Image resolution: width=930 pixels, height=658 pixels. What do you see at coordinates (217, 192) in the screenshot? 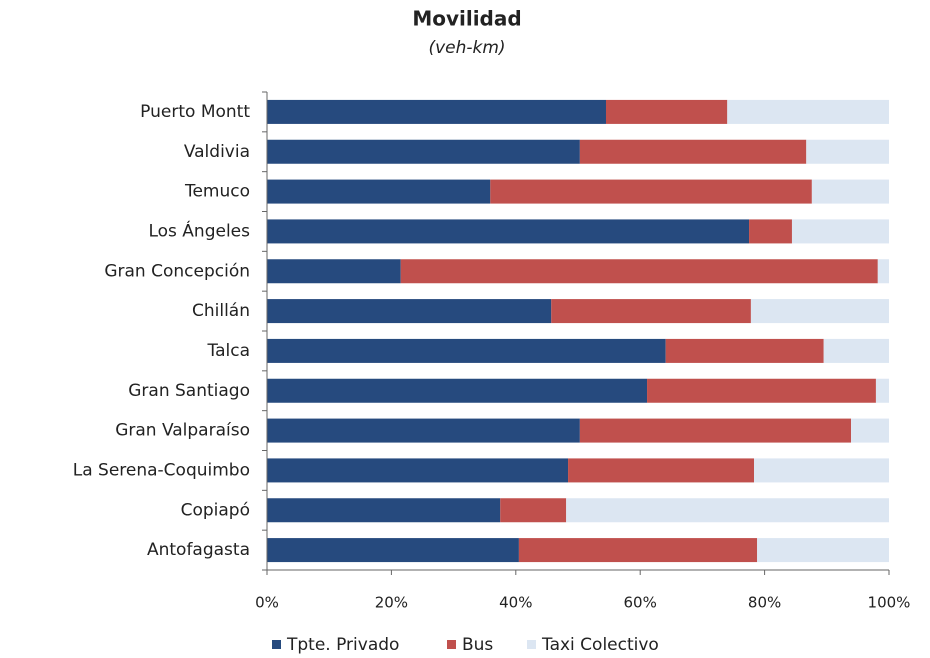
I see `y-tick-label: Temuco` at bounding box center [217, 192].